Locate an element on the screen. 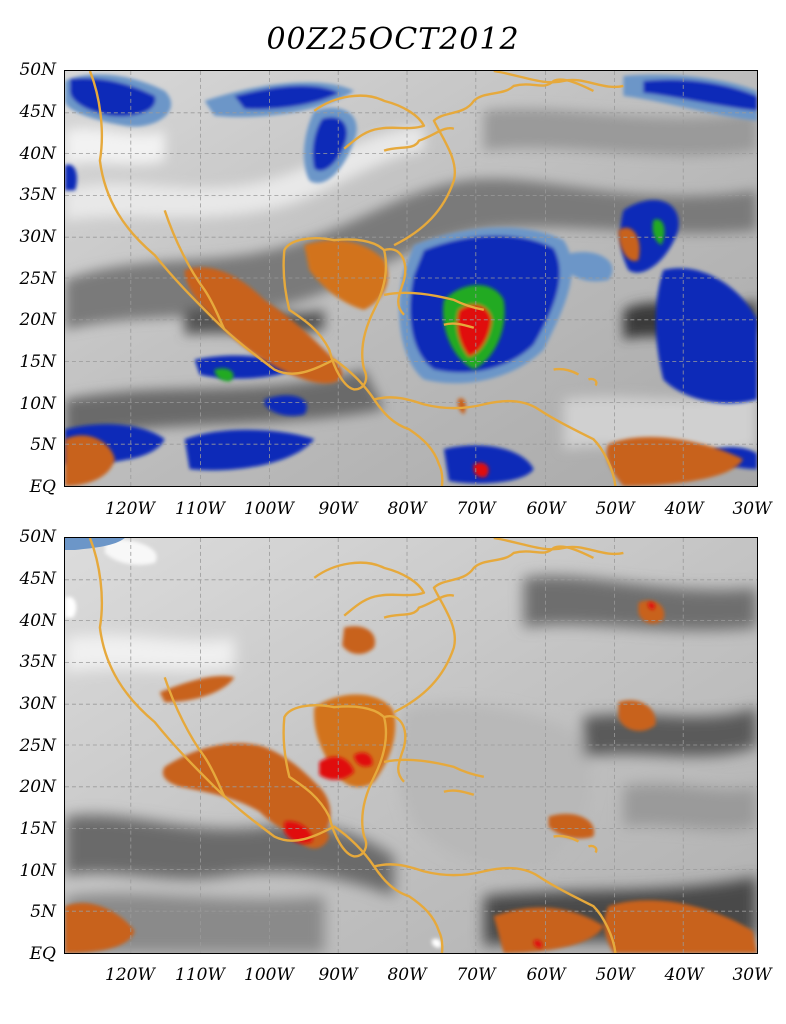 This screenshot has width=786, height=1024. precip-blue-regions is located at coordinates (95, 544).